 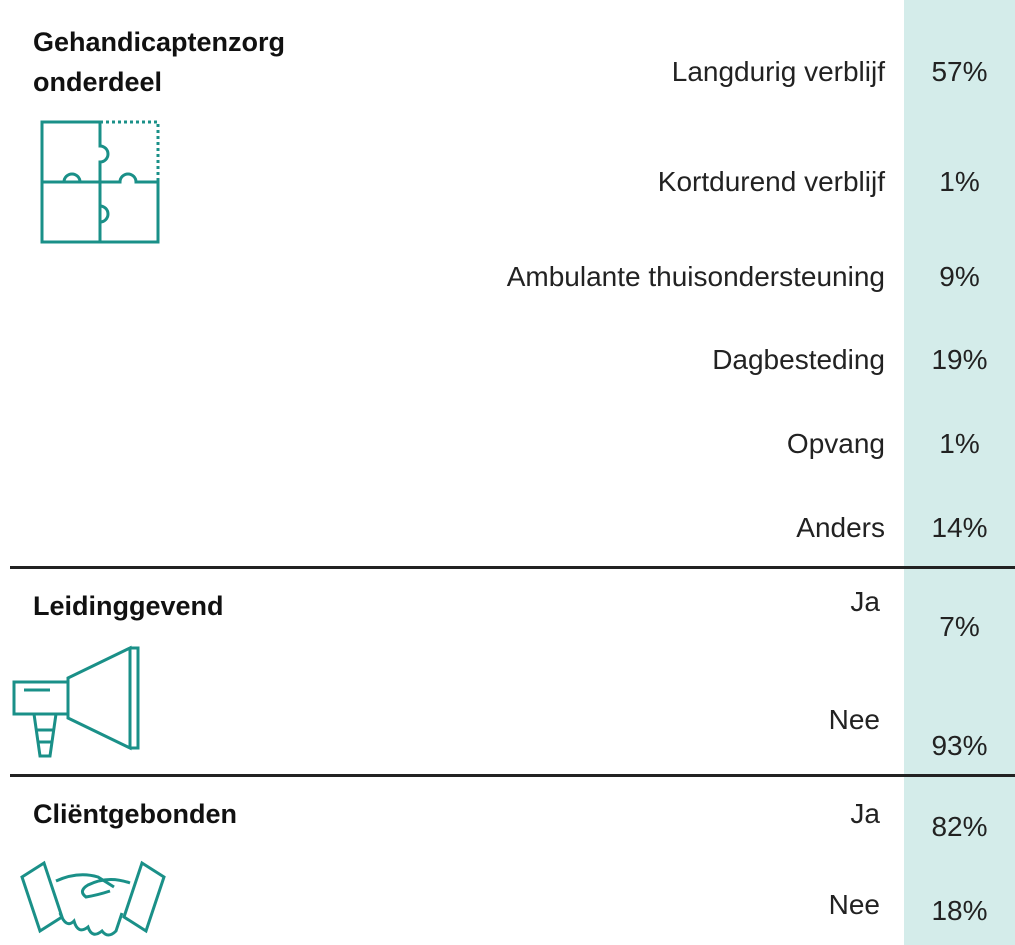 What do you see at coordinates (835, 443) in the screenshot?
I see `row-label: Opvang` at bounding box center [835, 443].